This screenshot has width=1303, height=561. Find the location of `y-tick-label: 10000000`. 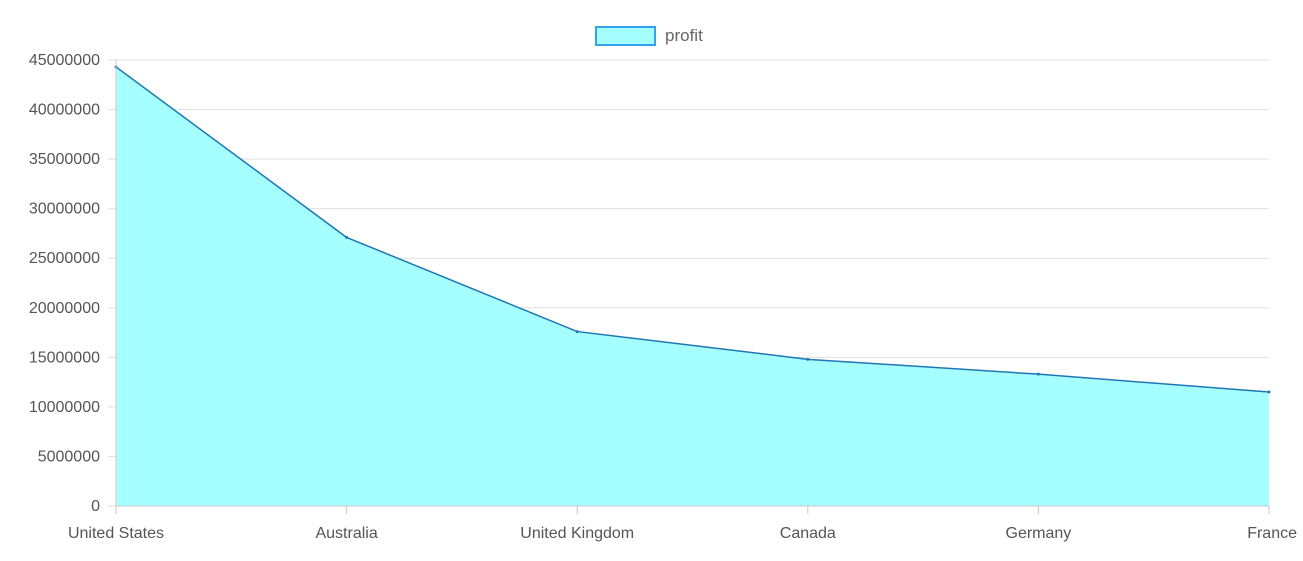

y-tick-label: 10000000 is located at coordinates (64, 407).